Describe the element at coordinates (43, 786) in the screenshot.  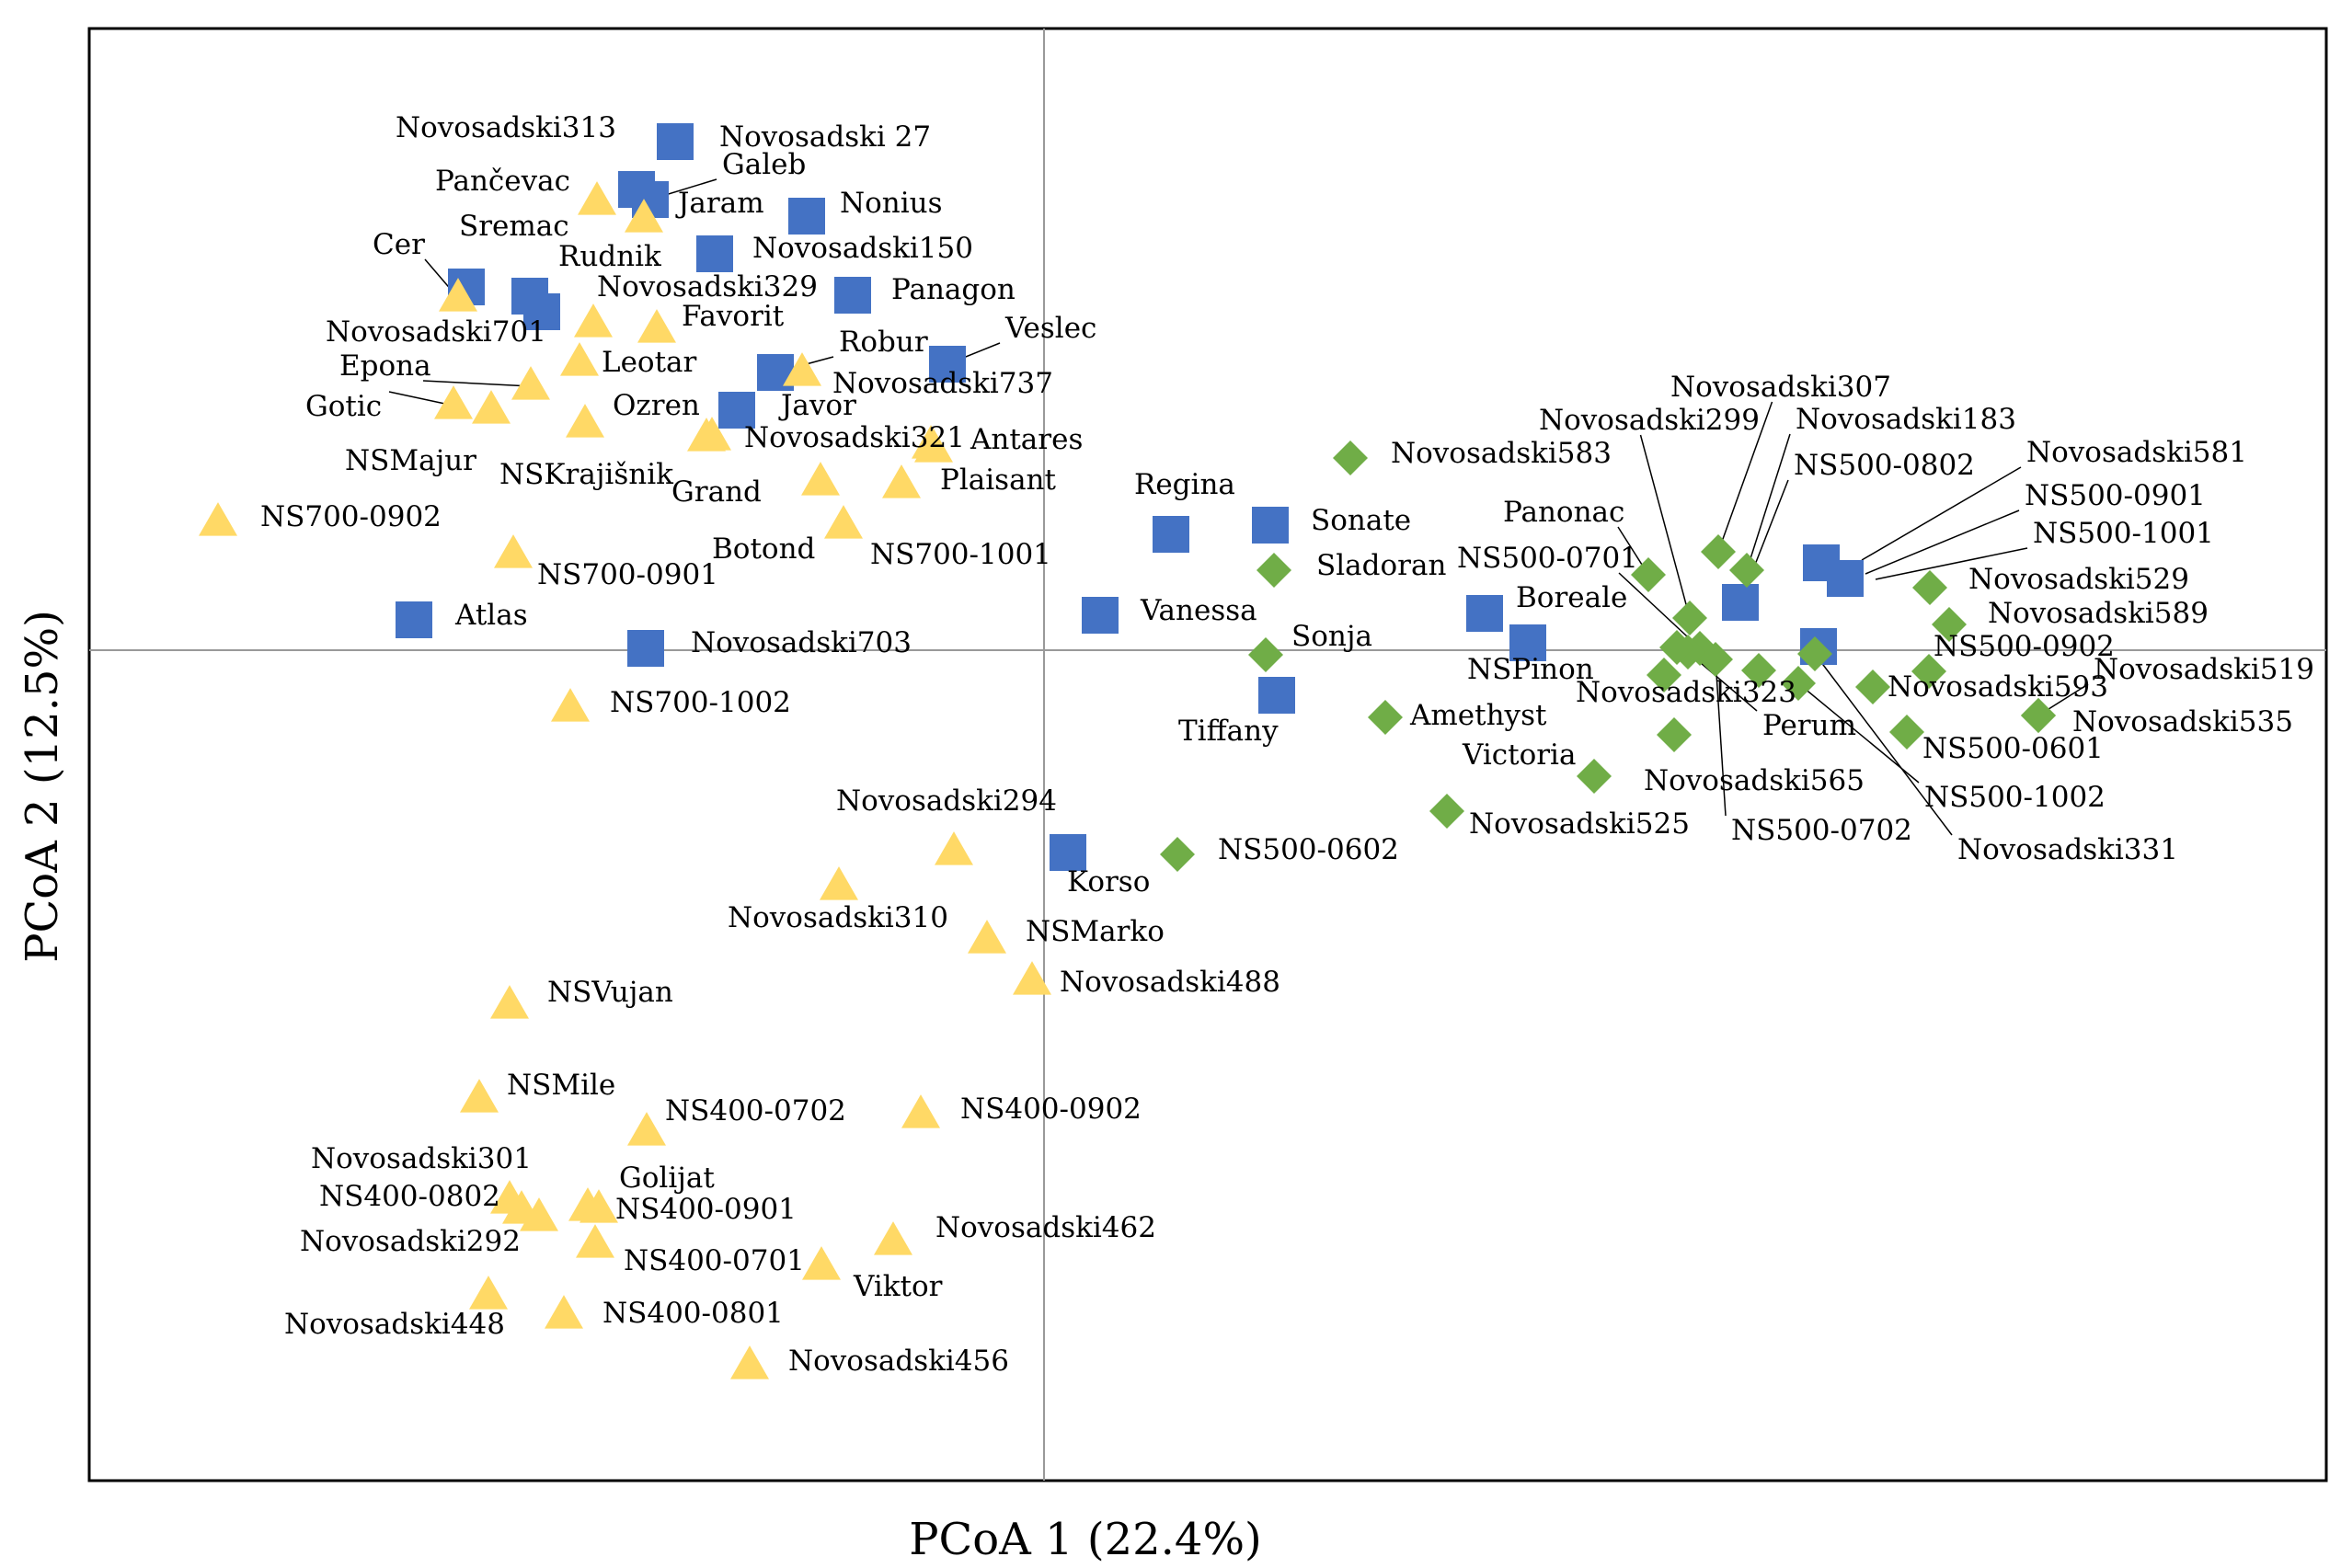
I see `y-axis-title: PCoA 2 (12.5%)` at that location.